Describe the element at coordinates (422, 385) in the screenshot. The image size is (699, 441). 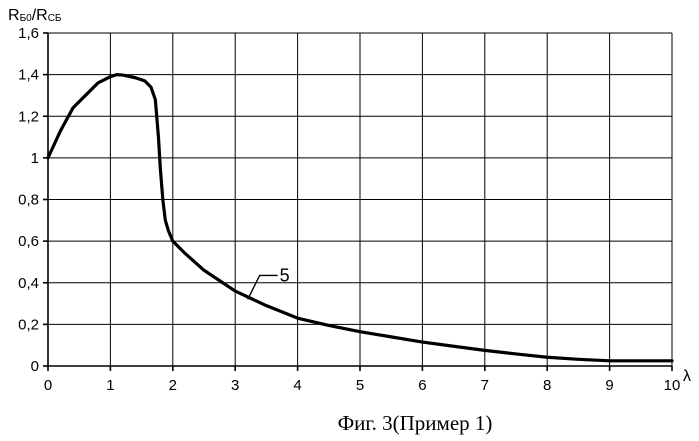
I see `x-tick-label: 6` at that location.